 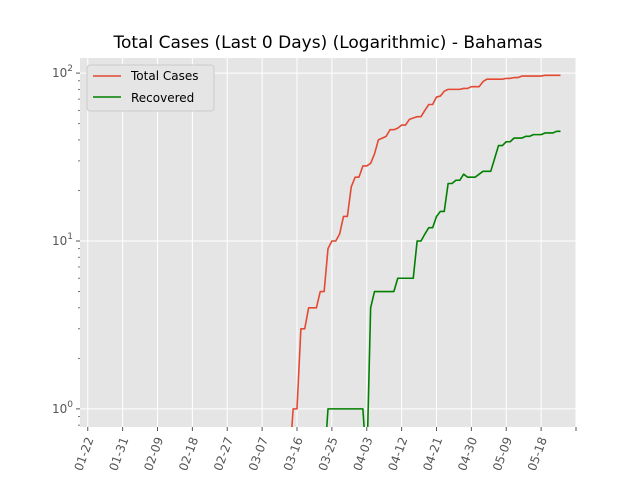 What do you see at coordinates (83, 454) in the screenshot?
I see `x-tick-label: 01-22` at bounding box center [83, 454].